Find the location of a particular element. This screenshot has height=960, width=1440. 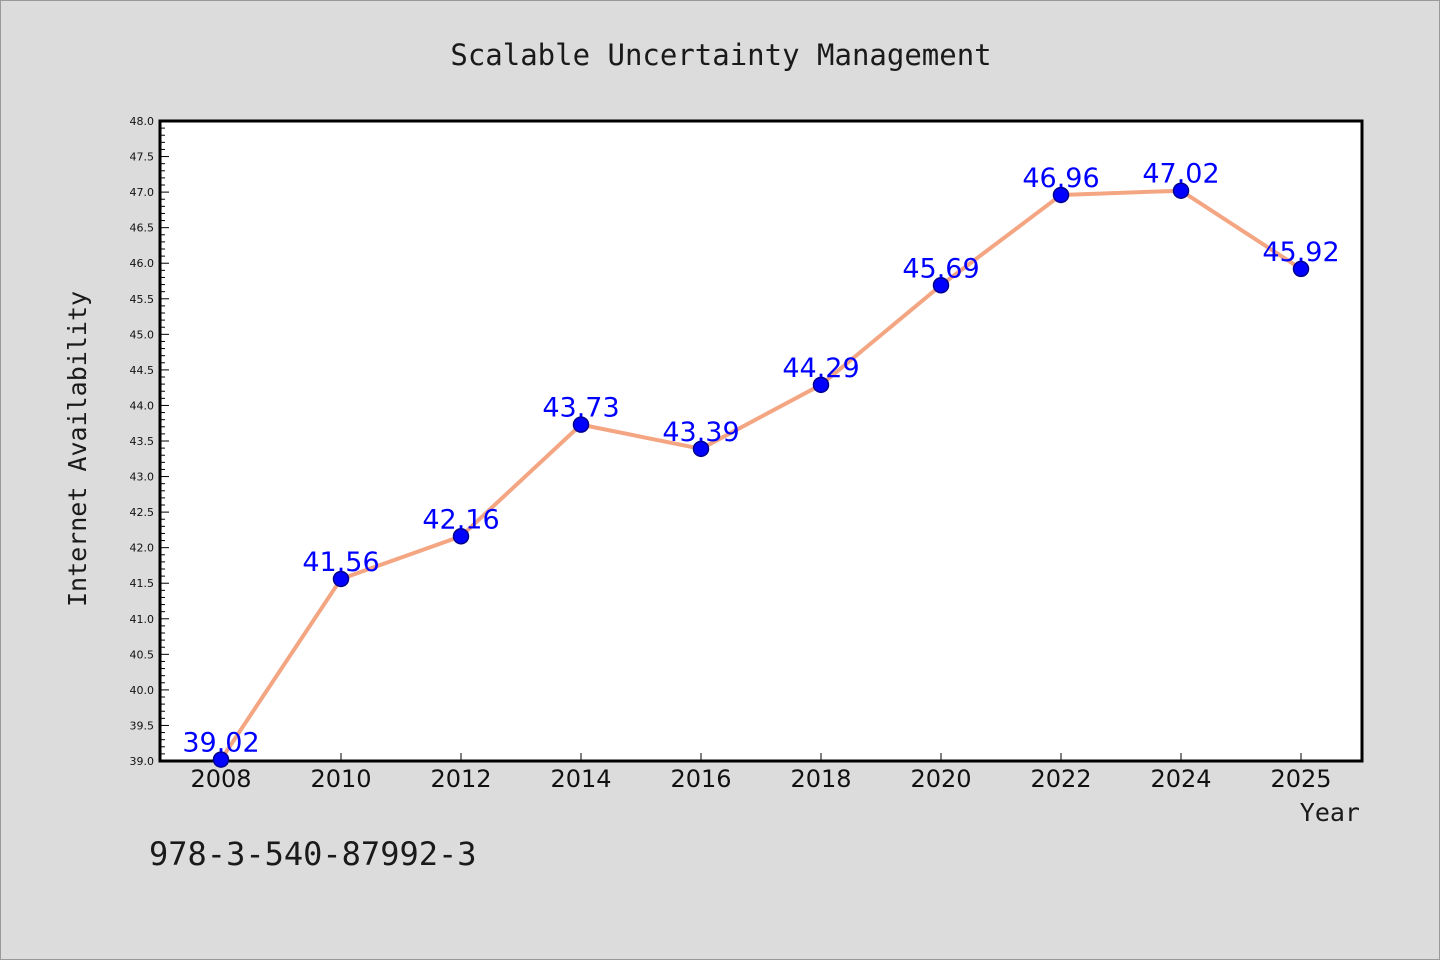

y-tick-label: 47.5 is located at coordinates (142, 157).